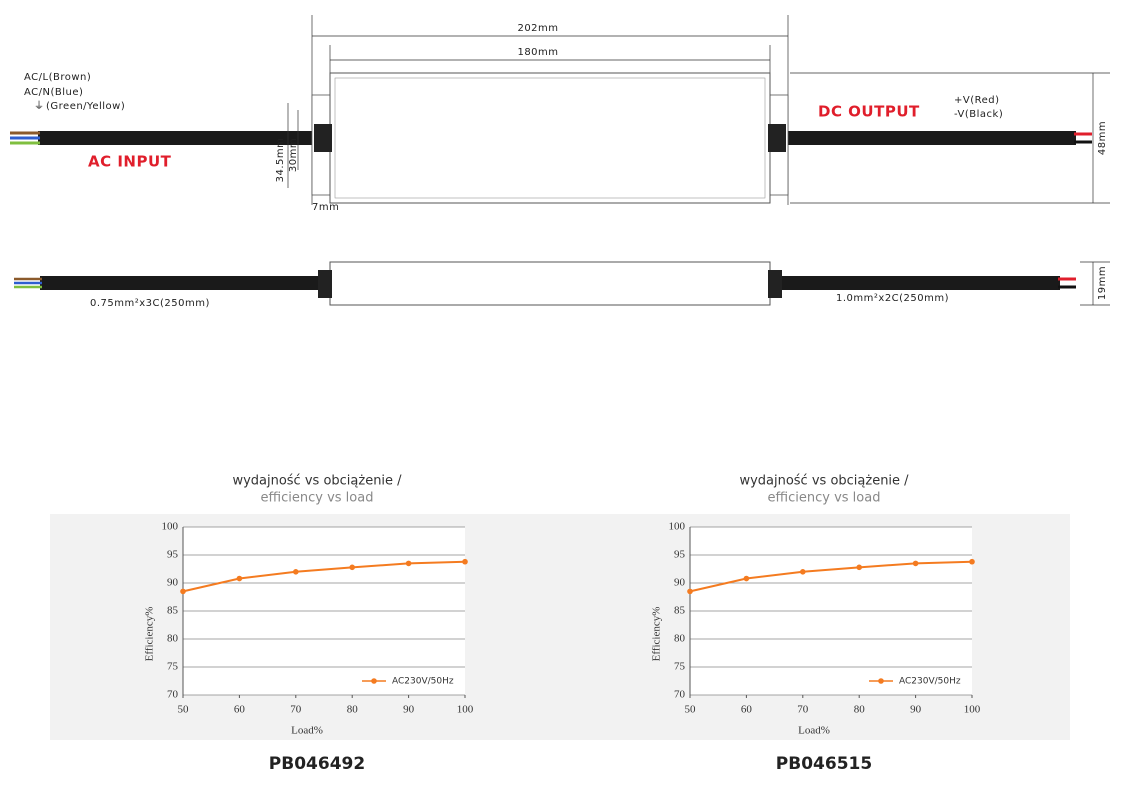 The image size is (1128, 786). Describe the element at coordinates (317, 764) in the screenshot. I see `product-code: PB046492` at that location.